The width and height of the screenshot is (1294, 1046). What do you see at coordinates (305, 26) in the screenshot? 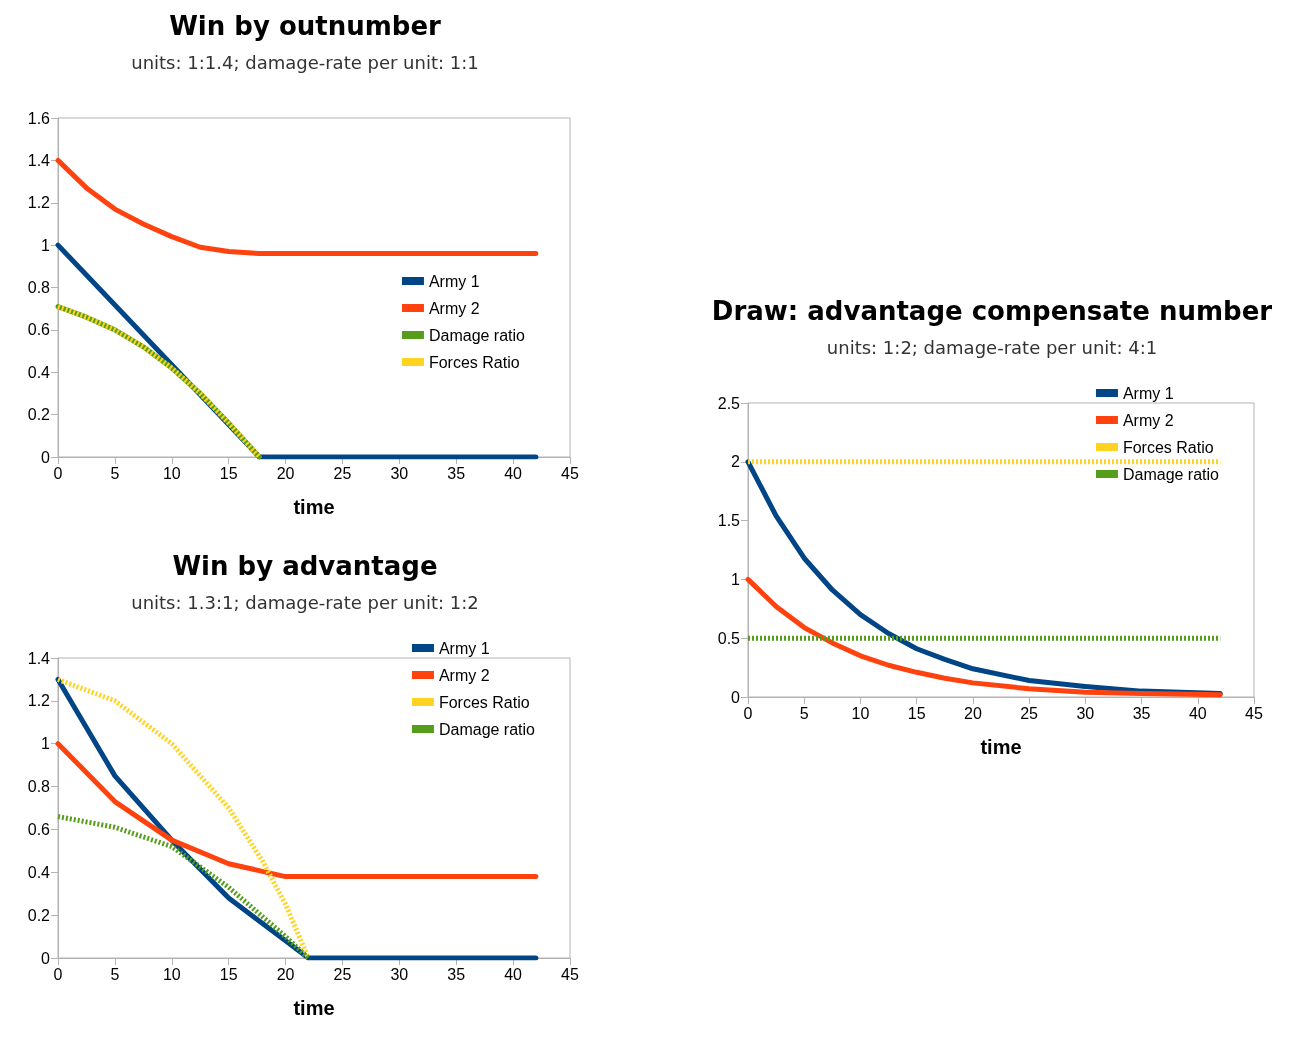
I see `chart-title: Win by outnumber` at bounding box center [305, 26].